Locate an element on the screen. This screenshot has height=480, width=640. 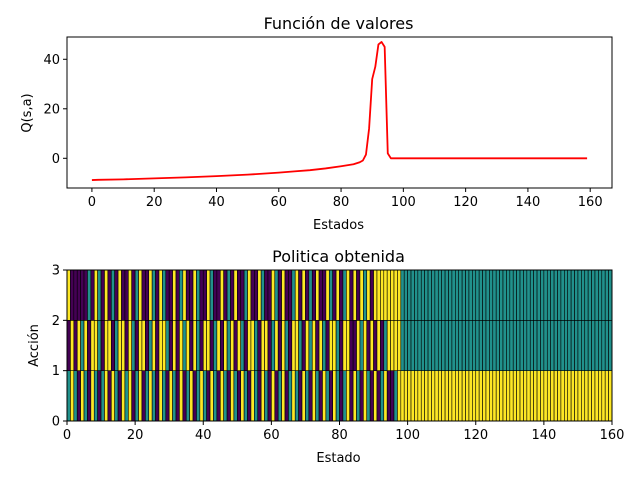
value-chart-title: Función de valores is located at coordinates (339, 23).